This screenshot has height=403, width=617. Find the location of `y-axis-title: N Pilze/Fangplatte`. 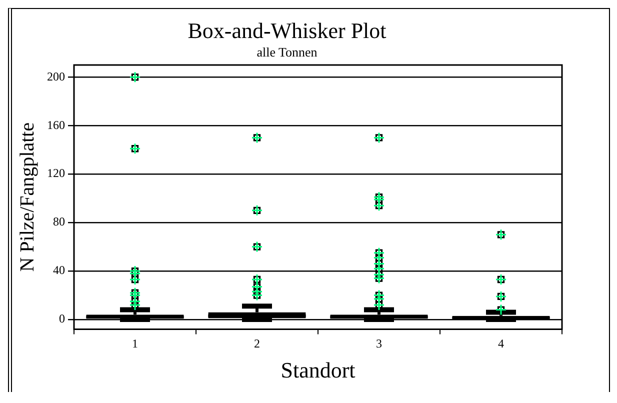

y-axis-title: N Pilze/Fangplatte is located at coordinates (27, 197).